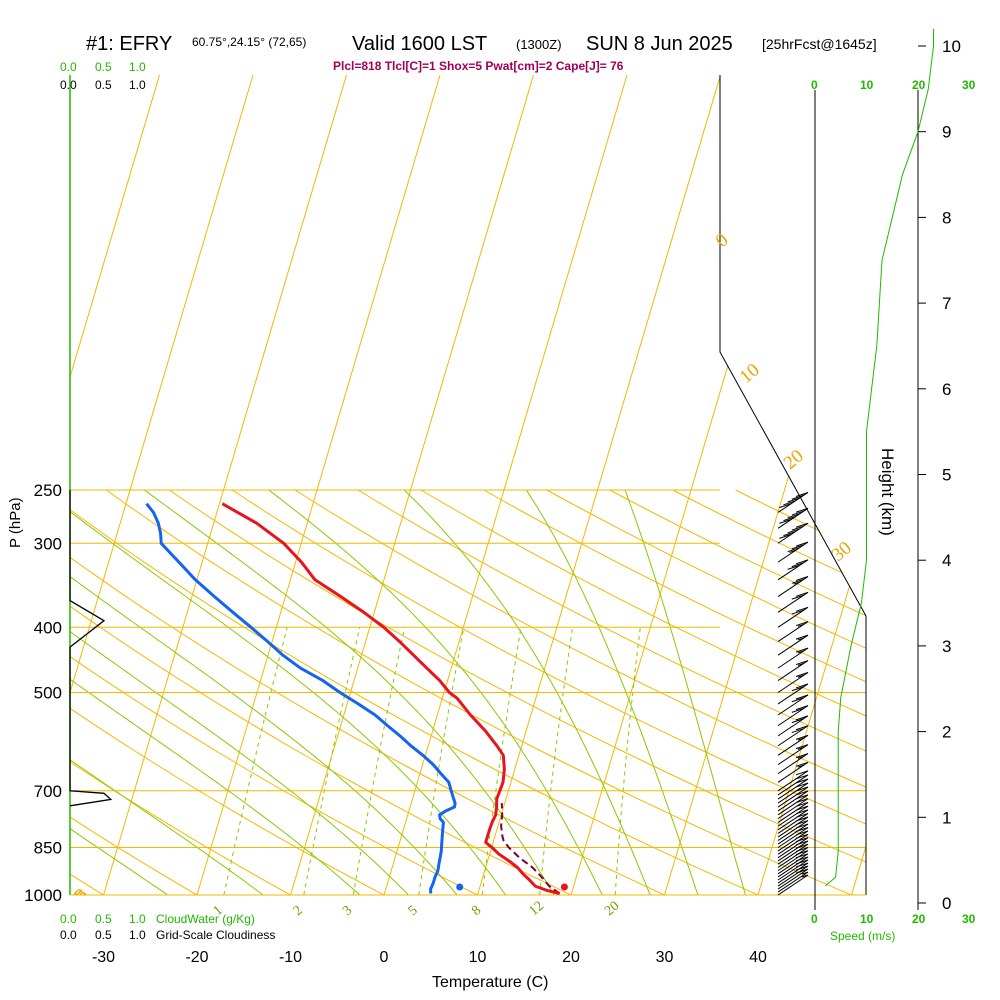 The height and width of the screenshot is (1000, 1000). I want to click on mixing-ratio-label: 8, so click(476, 911).